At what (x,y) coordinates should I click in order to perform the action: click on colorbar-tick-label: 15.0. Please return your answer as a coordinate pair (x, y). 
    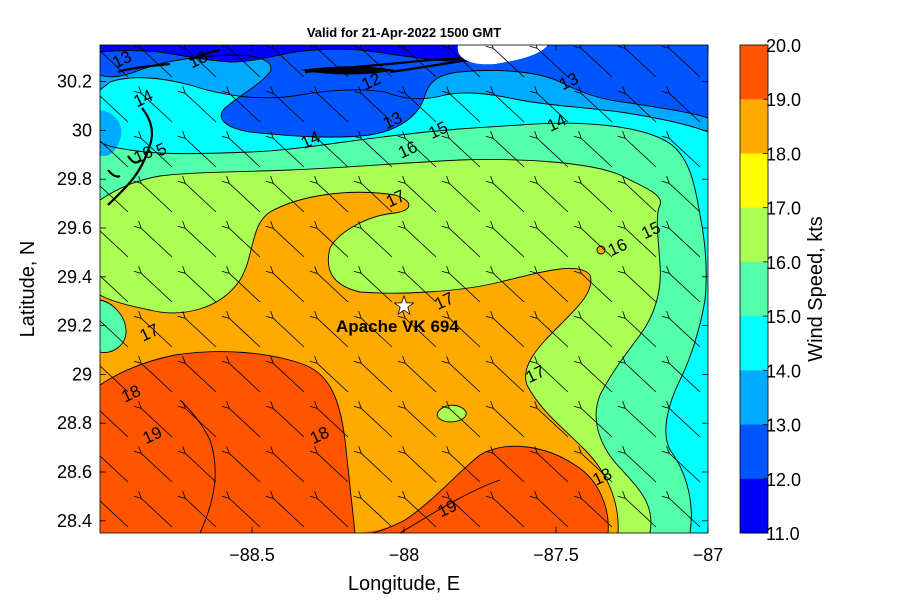
    Looking at the image, I should click on (783, 317).